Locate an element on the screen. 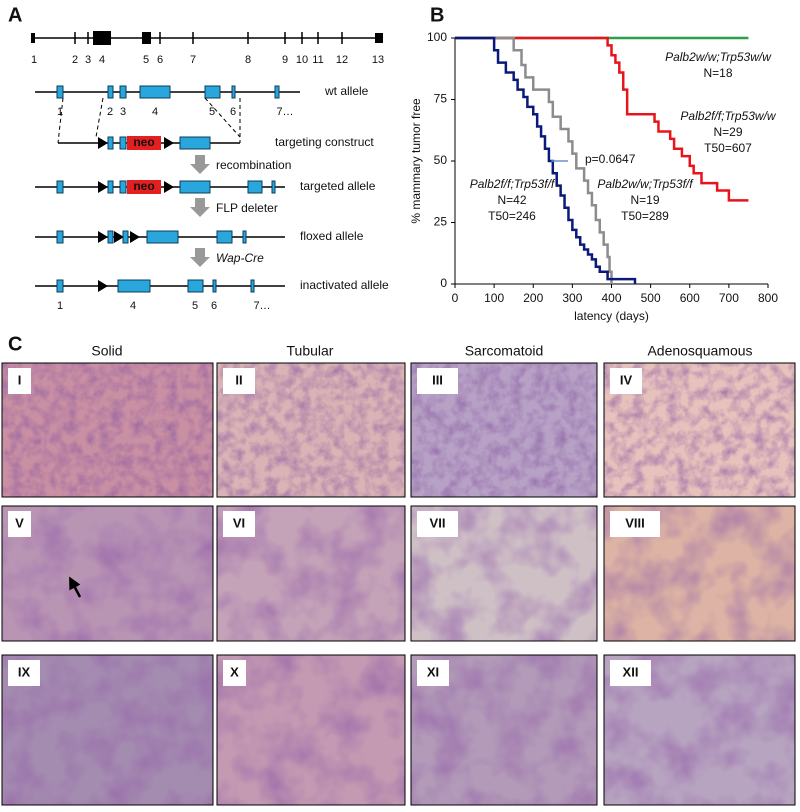 The width and height of the screenshot is (800, 812). panel-numeral: I is located at coordinates (20, 379).